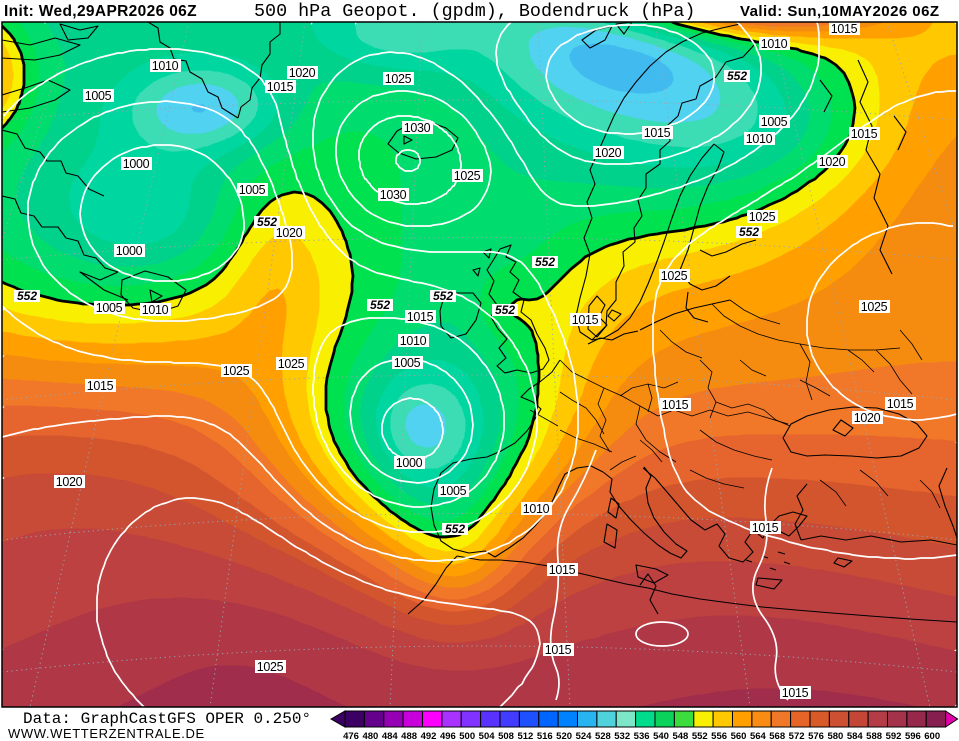 Image resolution: width=959 pixels, height=741 pixels. I want to click on svg-text: Data: GraphCastGFS OPER 0.250°, so click(167, 719).